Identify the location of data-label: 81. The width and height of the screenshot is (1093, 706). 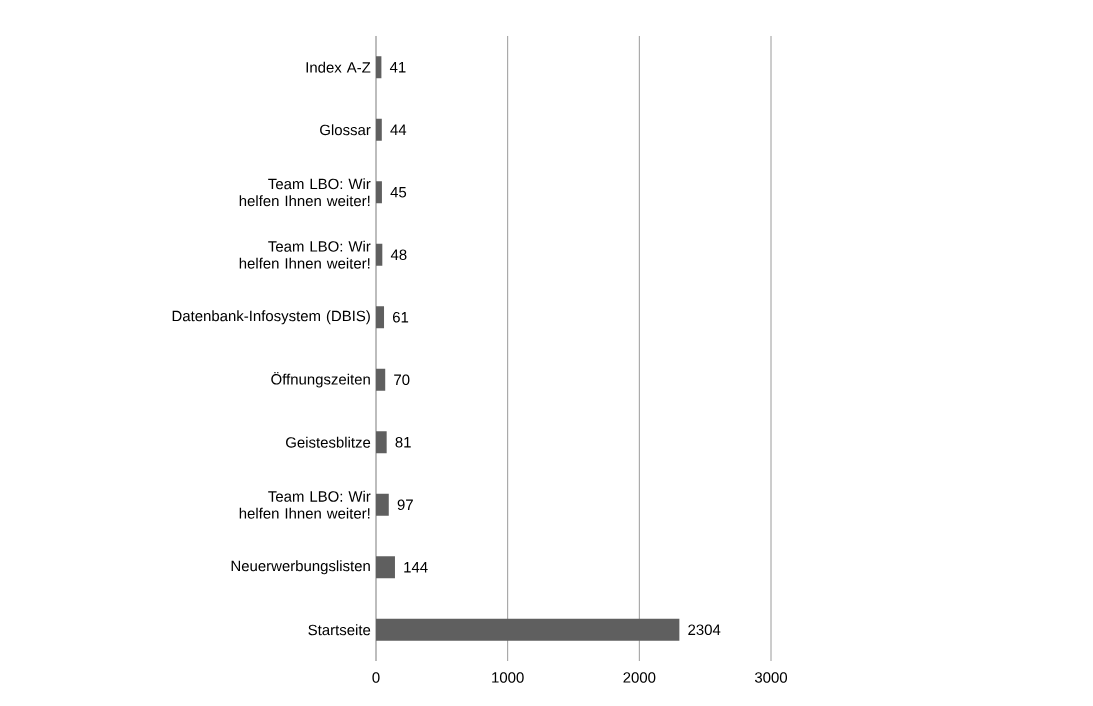
(403, 442).